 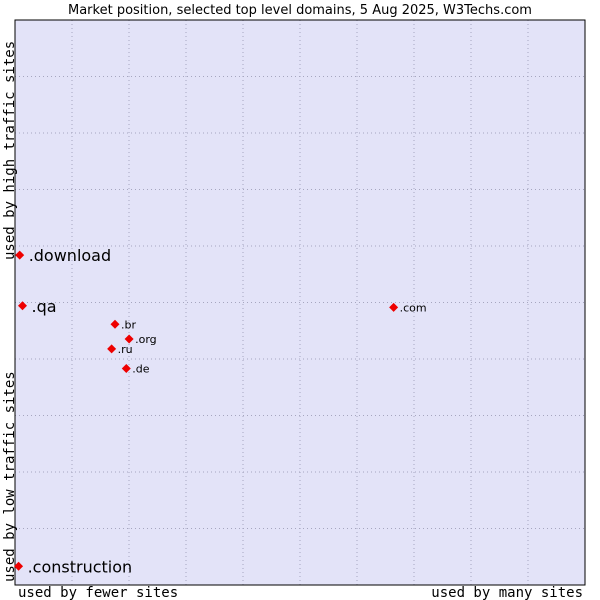 I want to click on y-axis-high-label: used by high traffic sites, so click(x=10, y=150).